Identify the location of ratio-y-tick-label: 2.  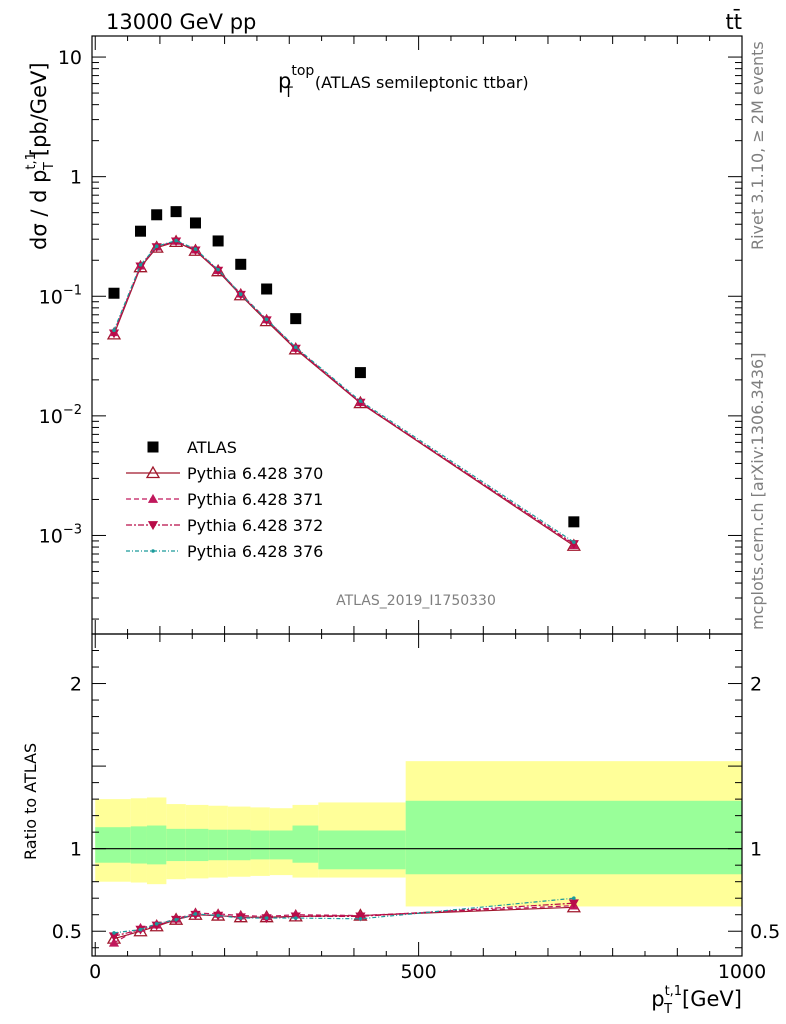
(76, 685).